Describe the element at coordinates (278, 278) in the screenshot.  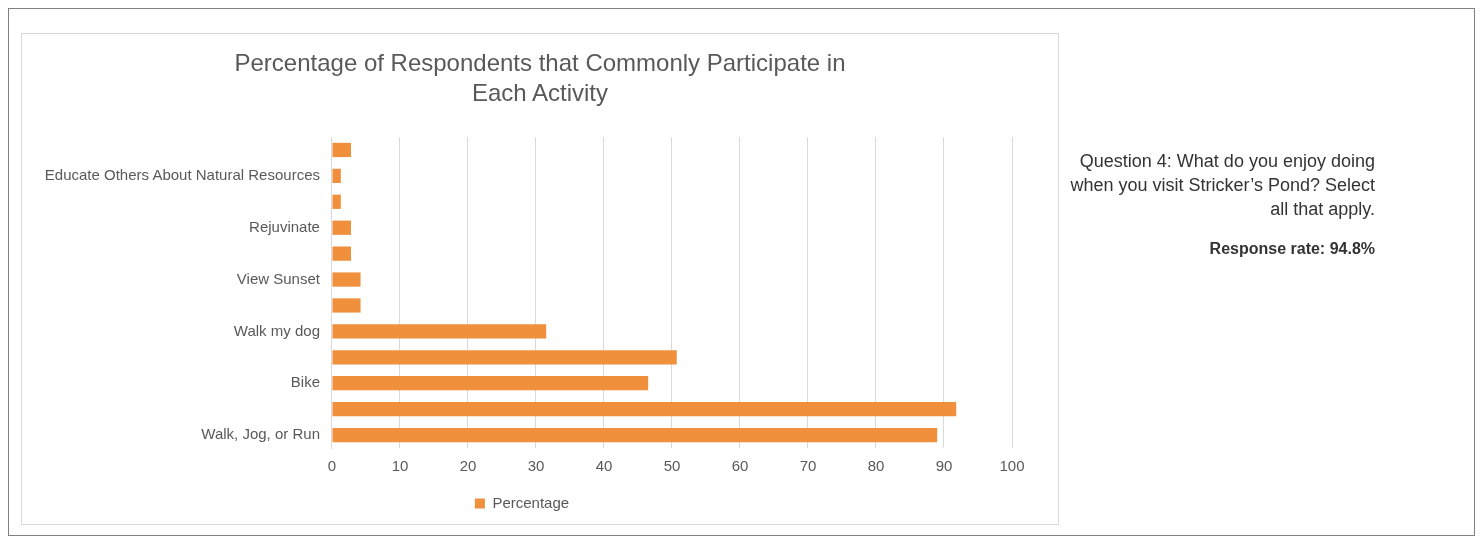
I see `y-tick-label: View Sunset` at that location.